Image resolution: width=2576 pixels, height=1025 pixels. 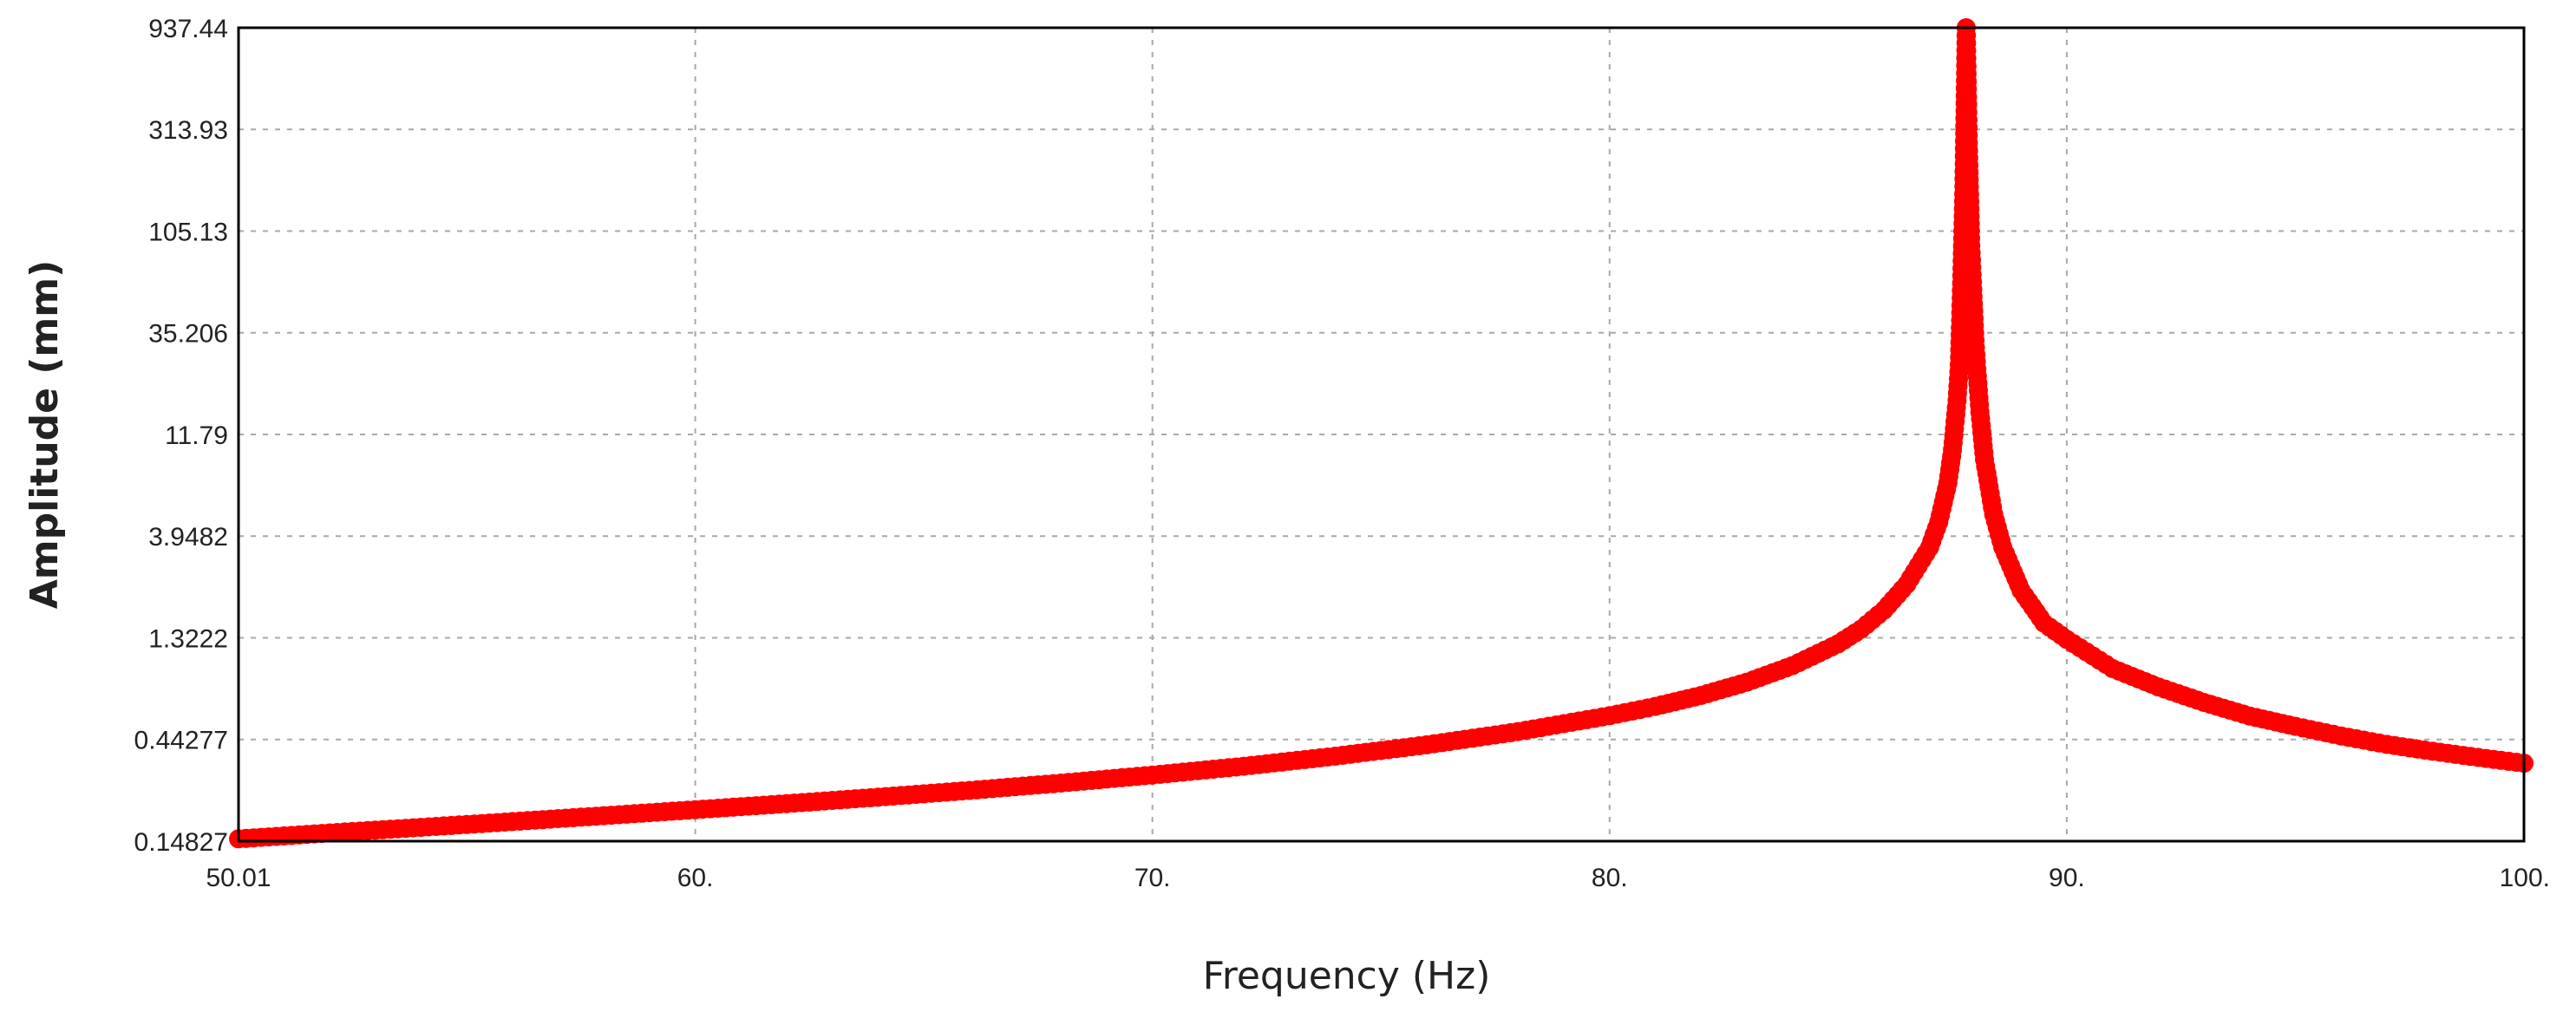 I want to click on x-tick-label: 70., so click(x=1152, y=878).